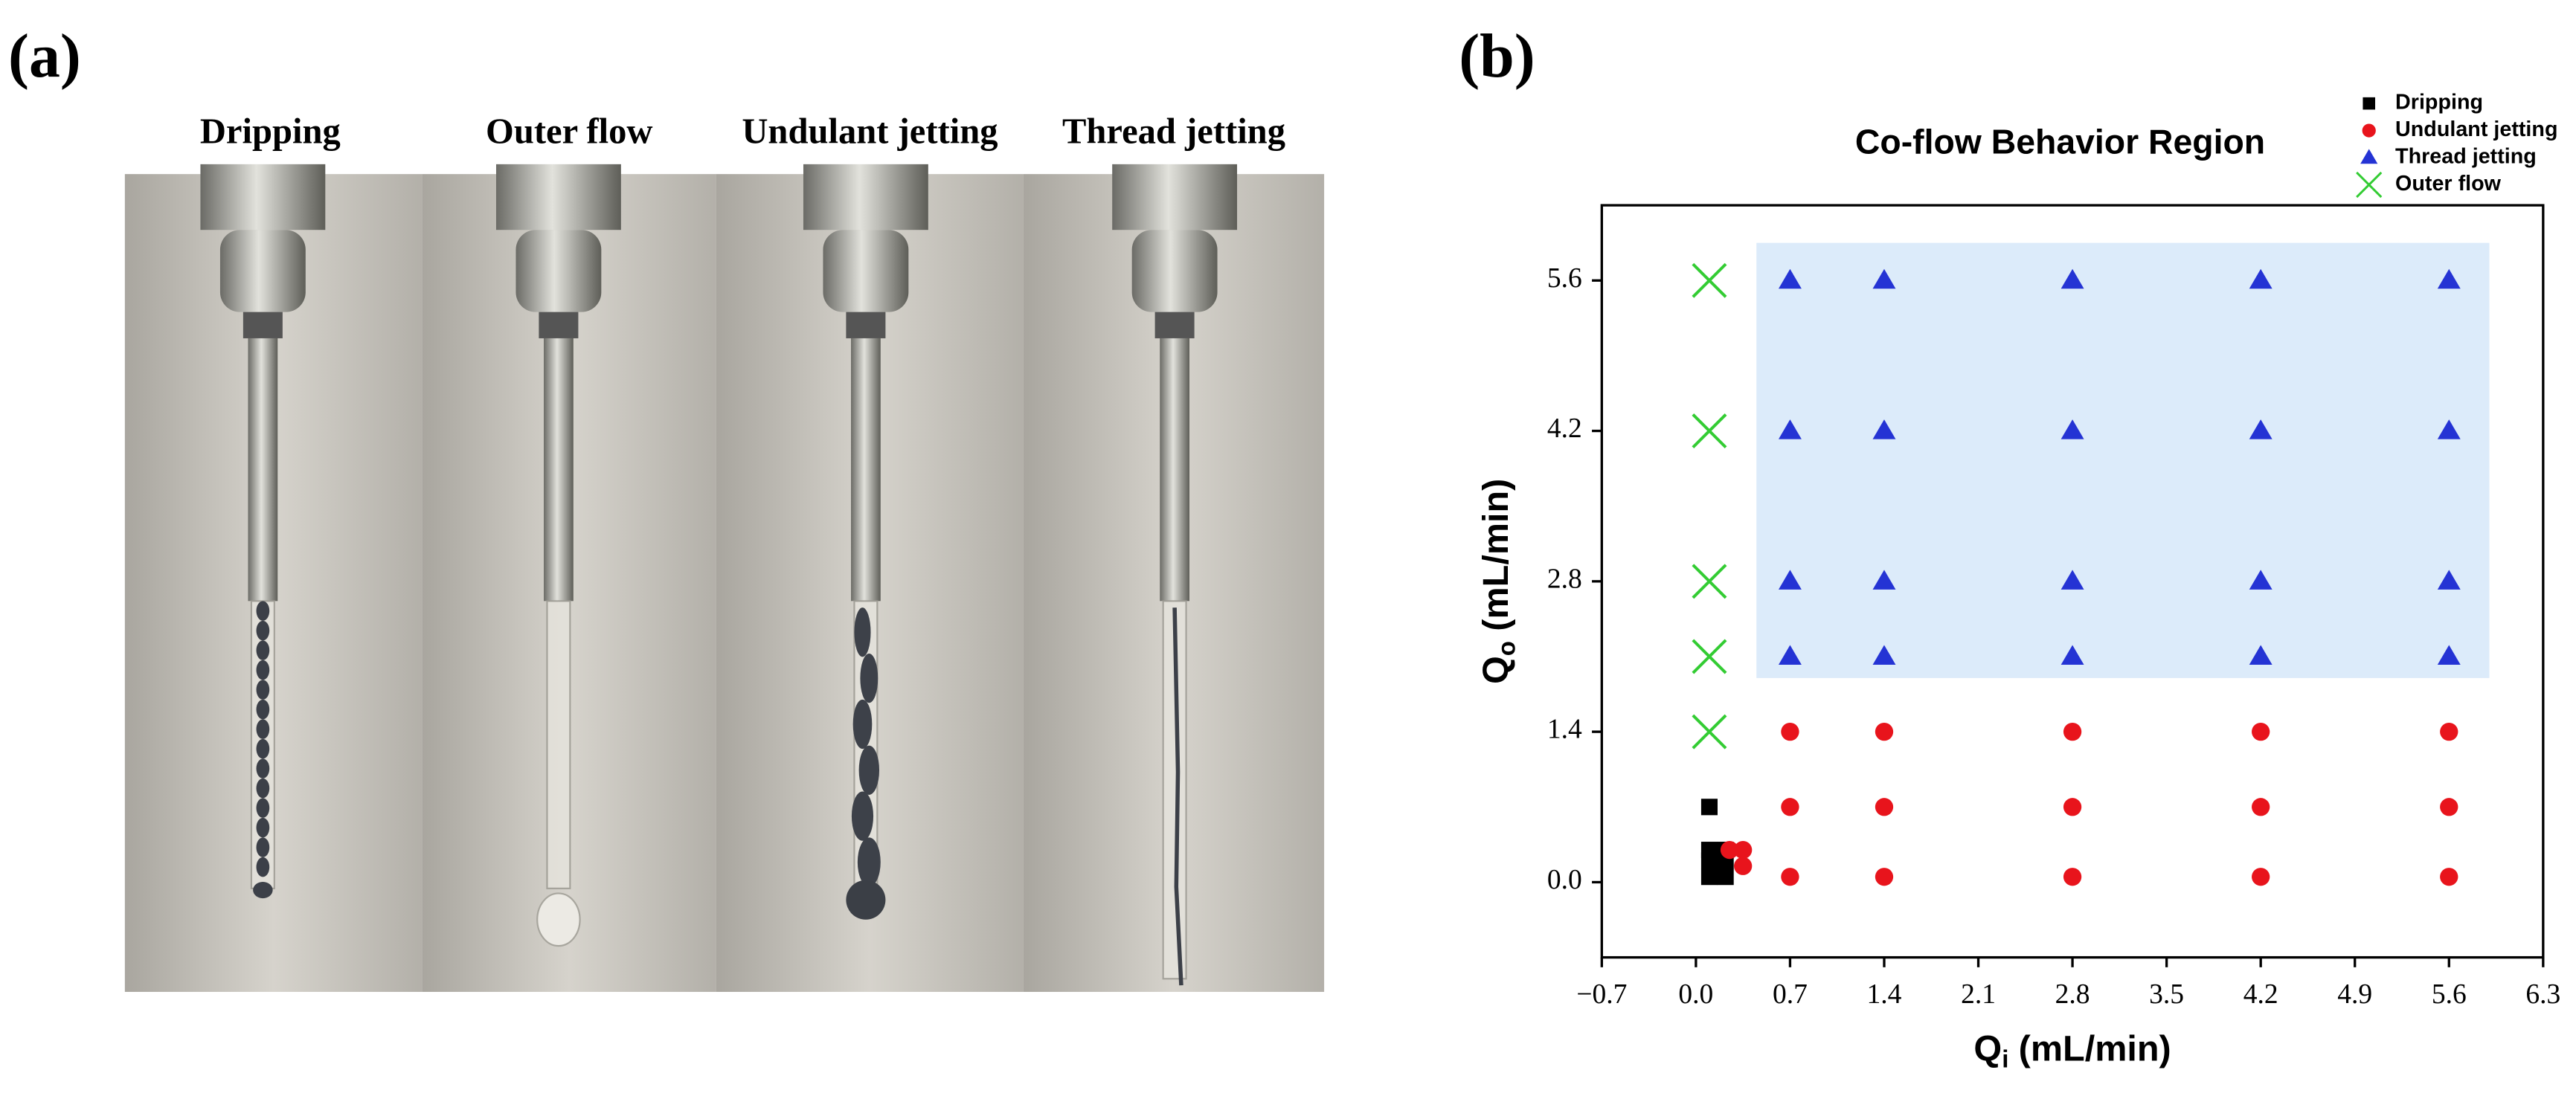 This screenshot has width=2576, height=1096. Describe the element at coordinates (2166, 994) in the screenshot. I see `x-tick-label: 3.5` at that location.